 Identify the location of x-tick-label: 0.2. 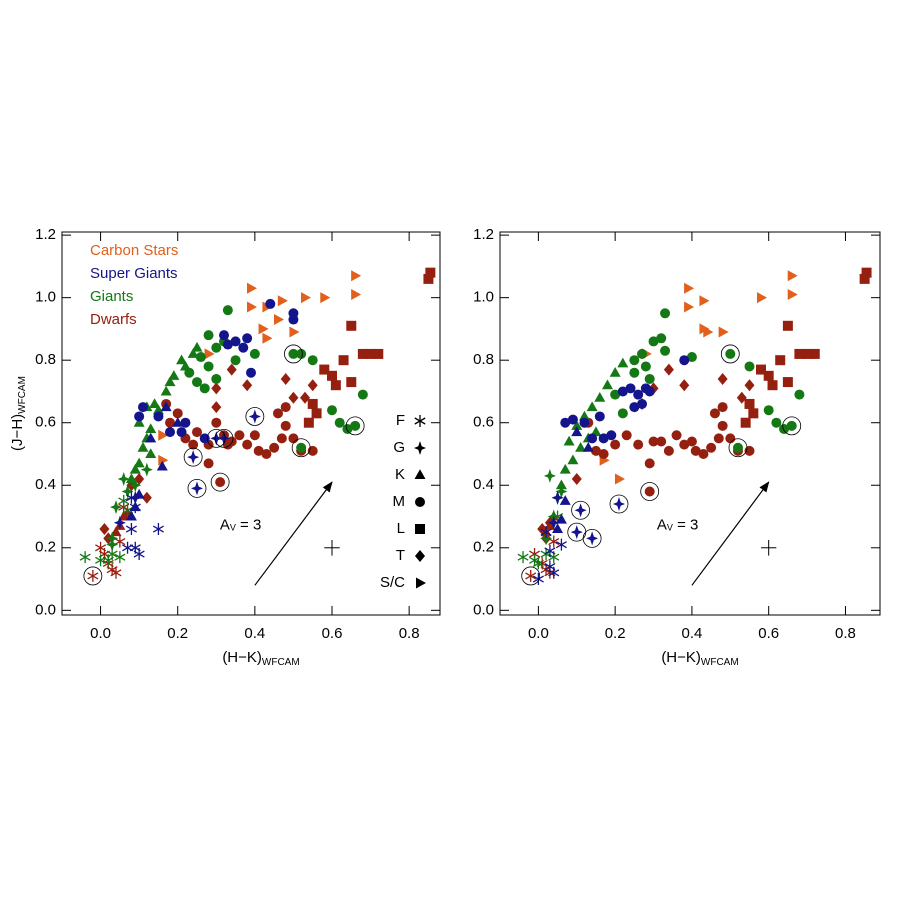
(615, 633).